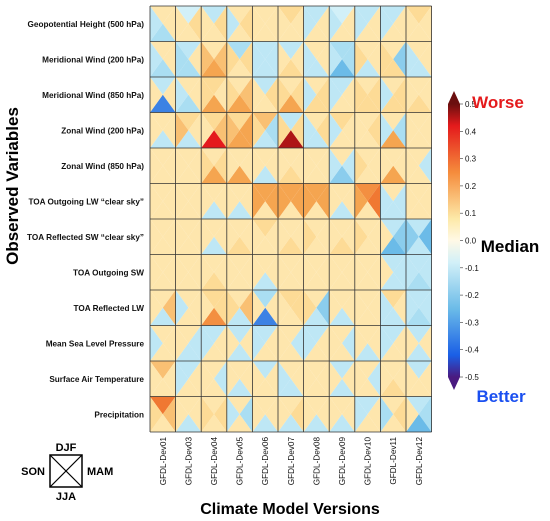 The image size is (550, 521). I want to click on colorbar-tick-label: -0.1, so click(472, 268).